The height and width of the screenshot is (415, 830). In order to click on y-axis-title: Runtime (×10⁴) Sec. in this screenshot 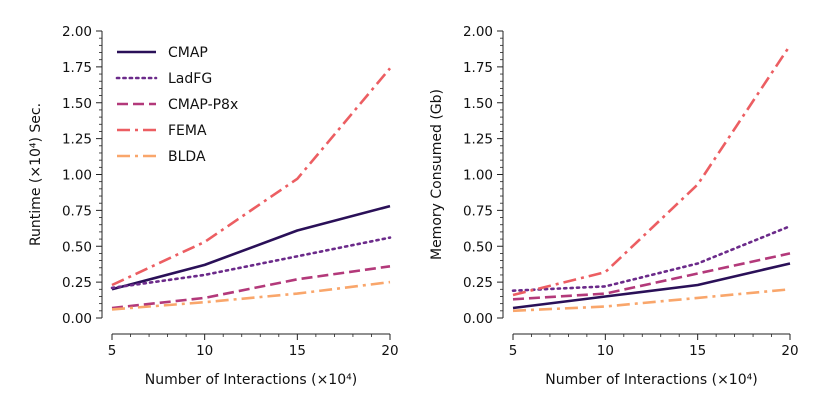, I will do `click(36, 174)`.